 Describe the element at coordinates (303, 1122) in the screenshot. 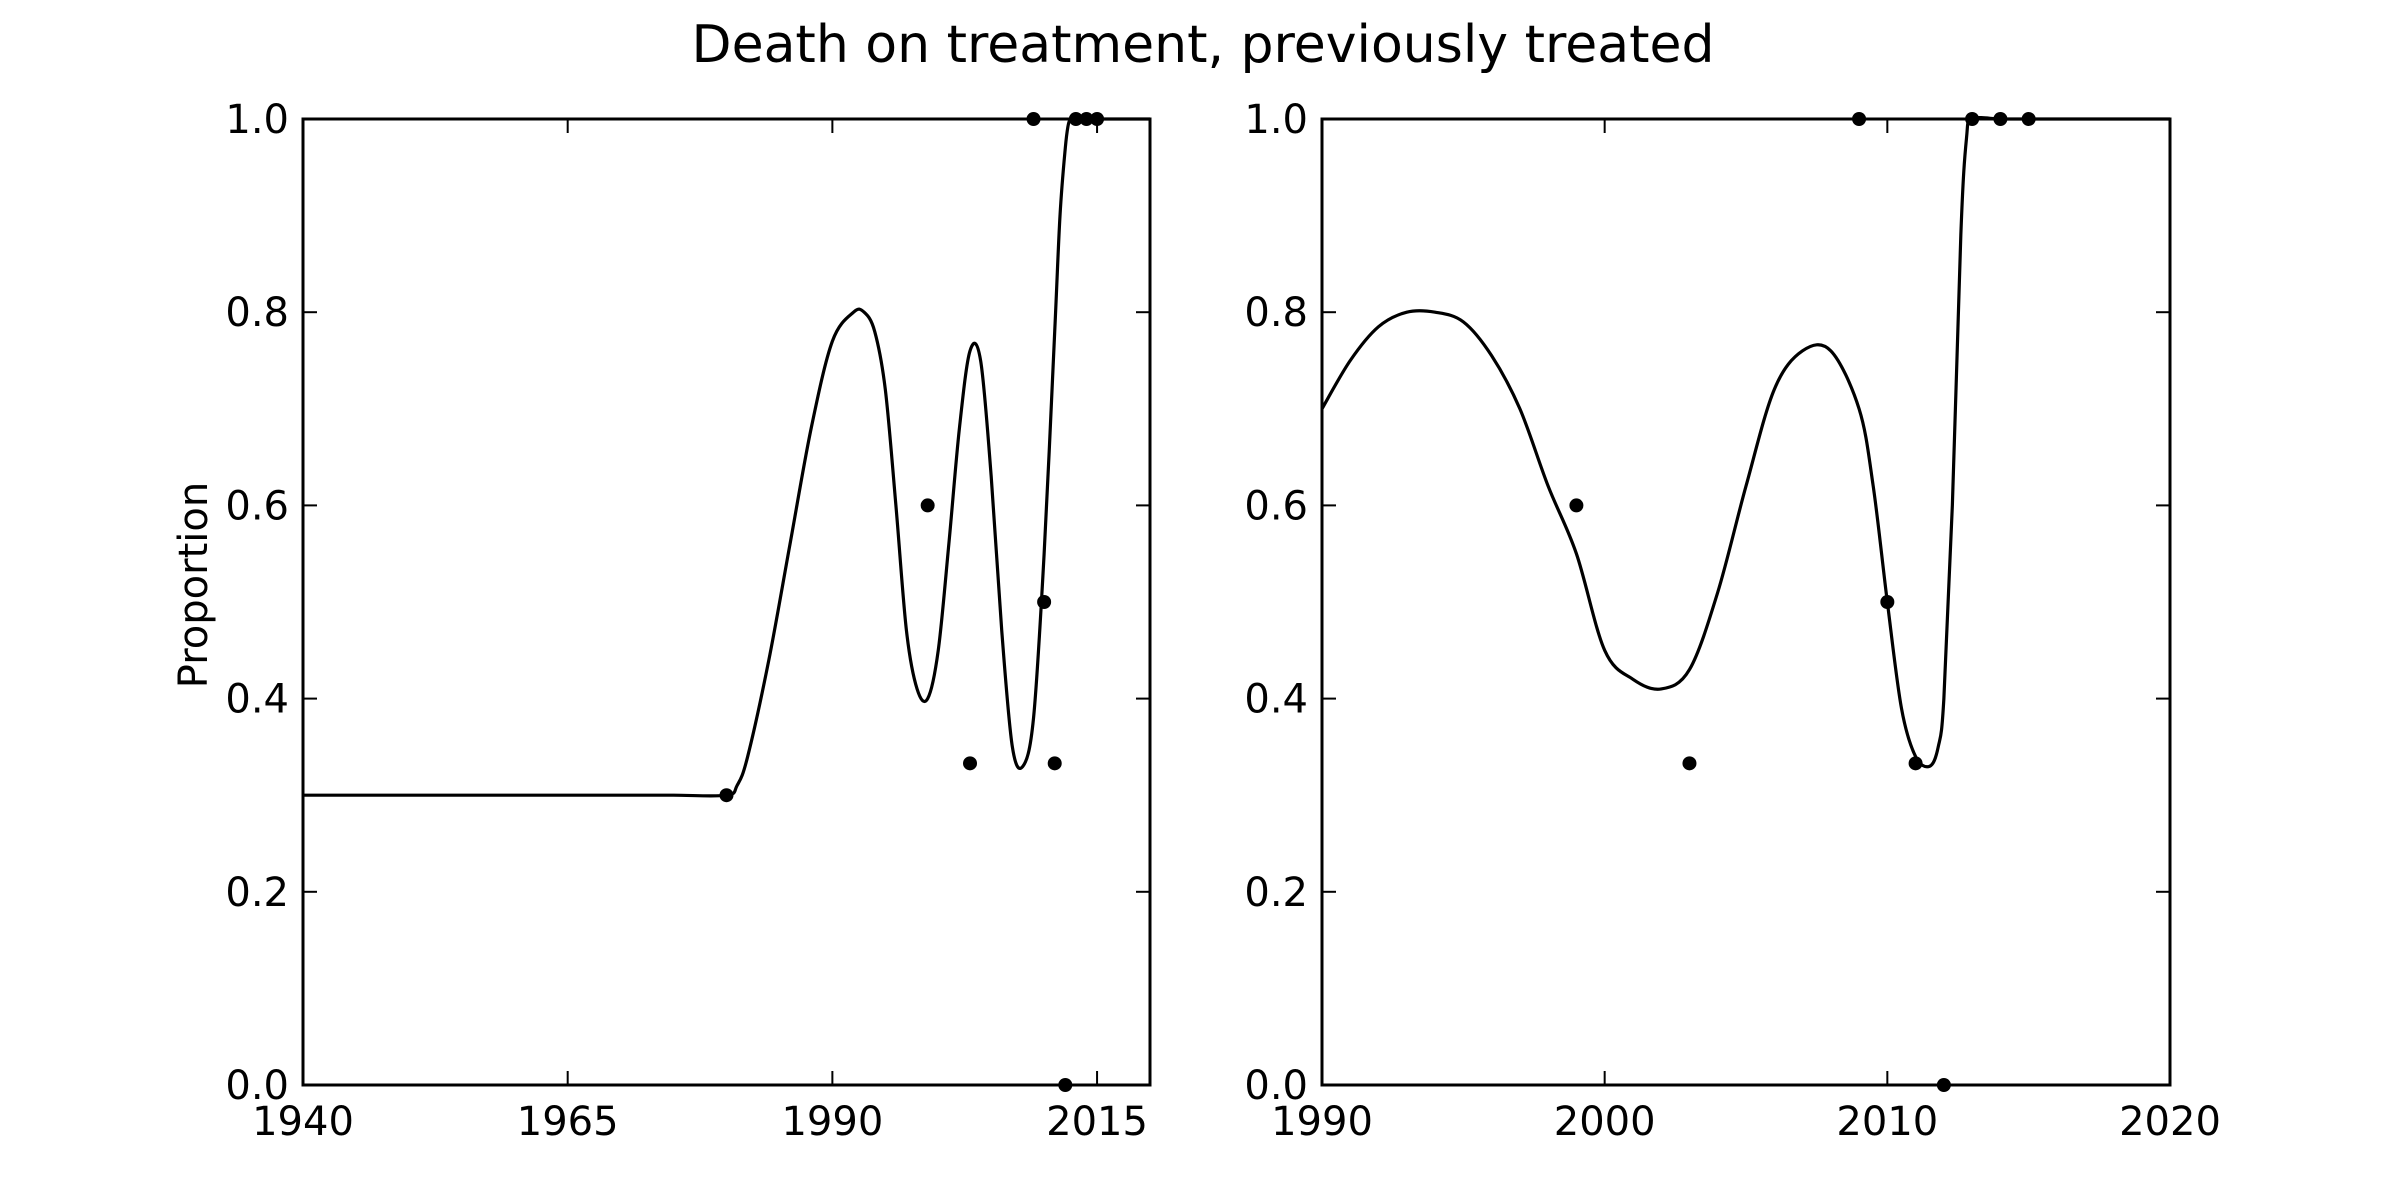

I see `x-tick-label: 1940` at that location.